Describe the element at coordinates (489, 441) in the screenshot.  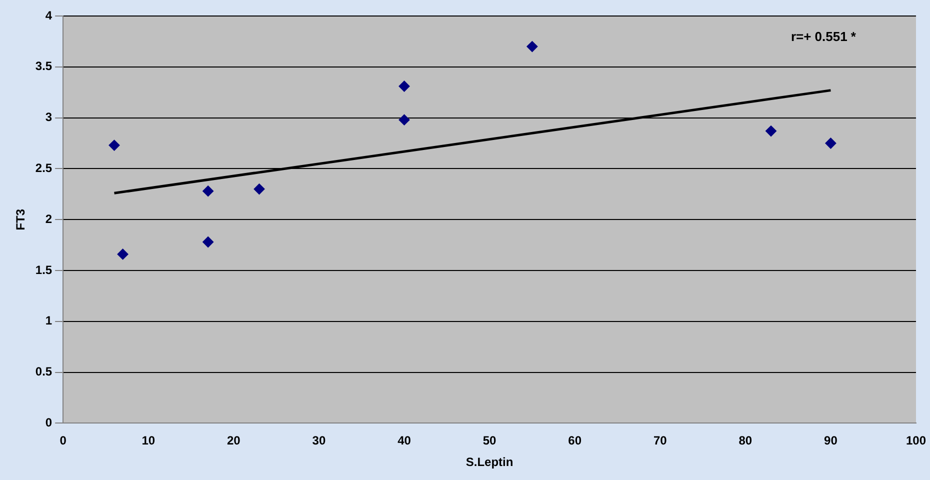
I see `x-tick-label: 50` at that location.